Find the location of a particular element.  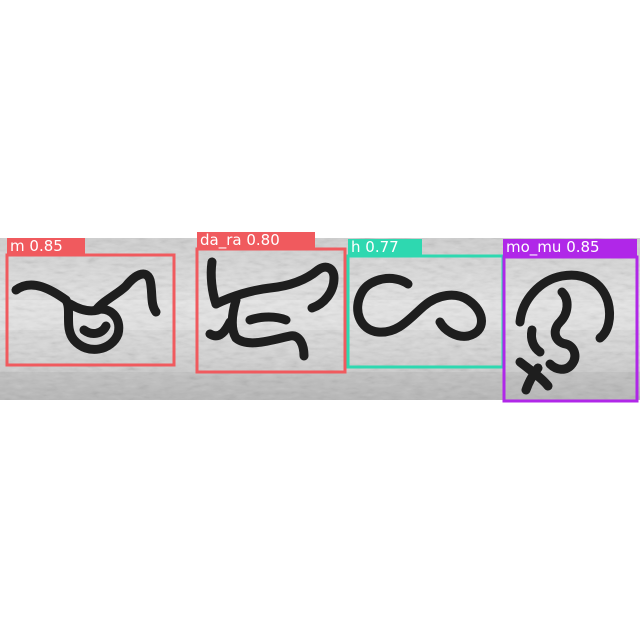

label-h: h 0.77 is located at coordinates (385, 247).